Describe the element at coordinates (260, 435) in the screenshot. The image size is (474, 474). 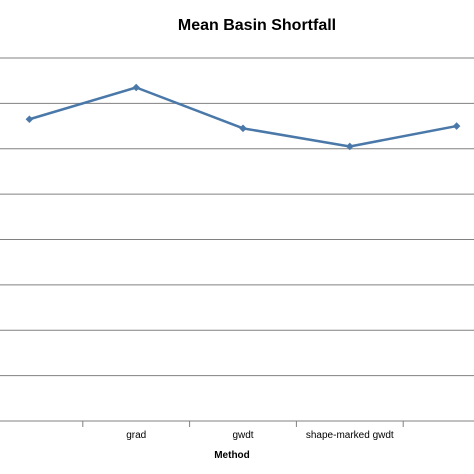
I see `x-tick-labels: grad gwdt shape-marked gwdt` at that location.